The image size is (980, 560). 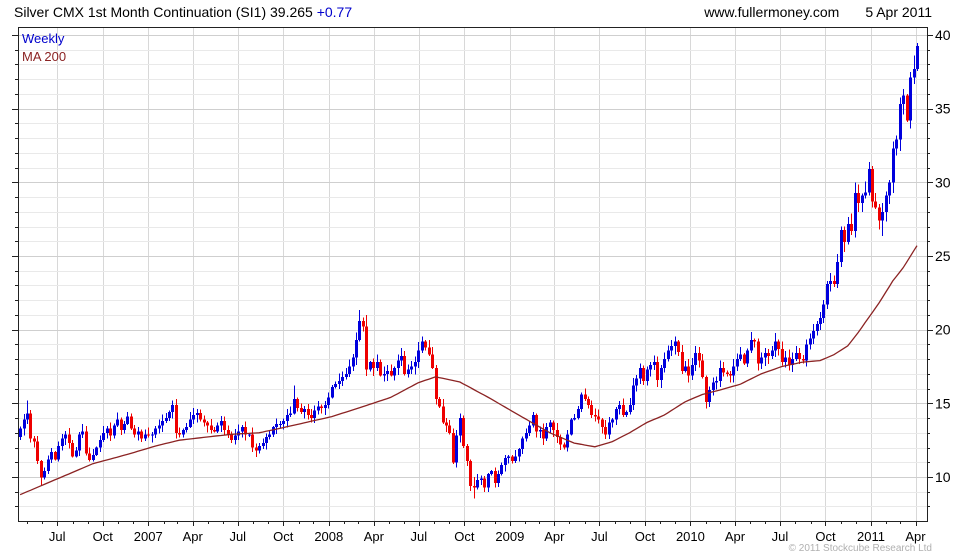 What do you see at coordinates (148, 536) in the screenshot?
I see `x-axis-label: 2007` at bounding box center [148, 536].